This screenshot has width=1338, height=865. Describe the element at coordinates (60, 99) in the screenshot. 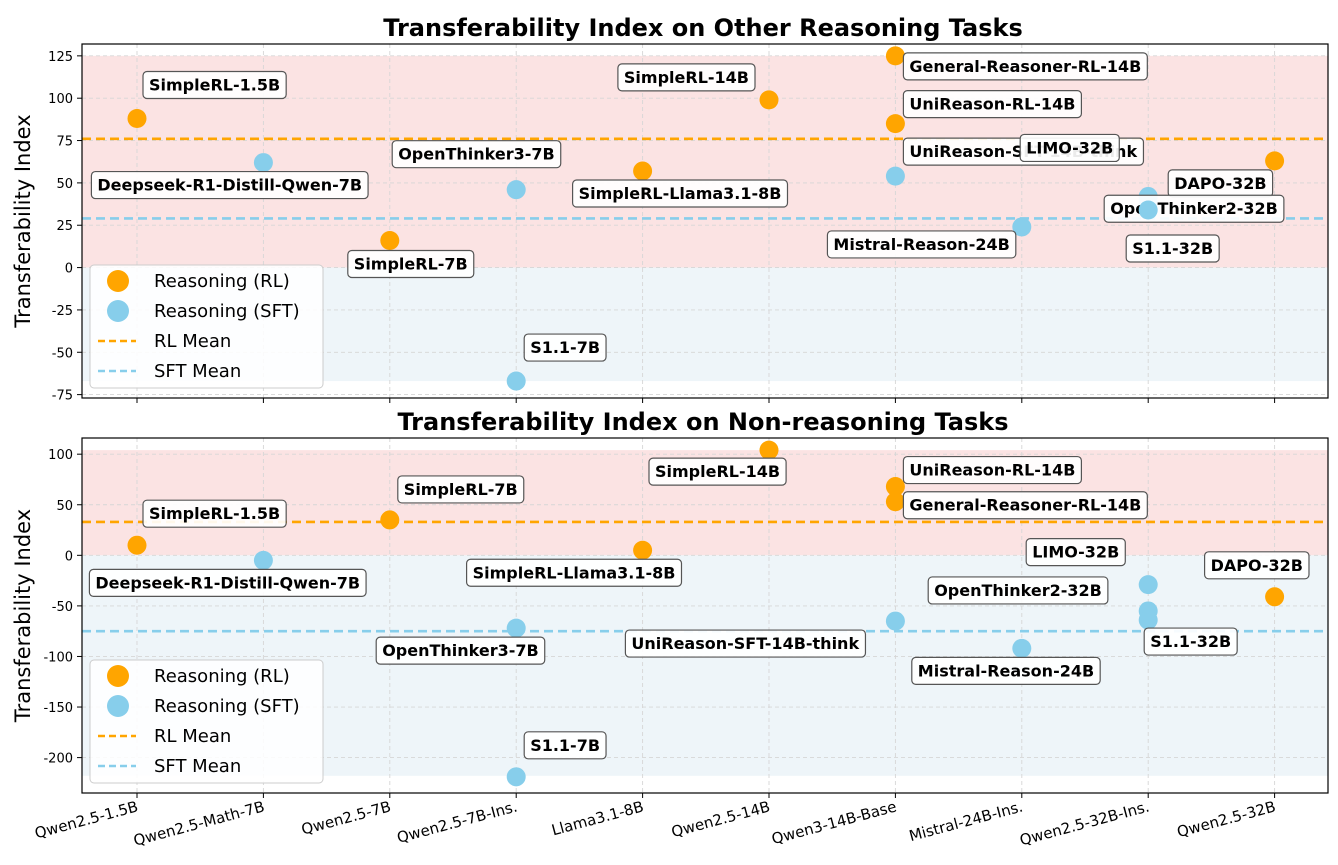

I see `y-tick-label: 100` at that location.